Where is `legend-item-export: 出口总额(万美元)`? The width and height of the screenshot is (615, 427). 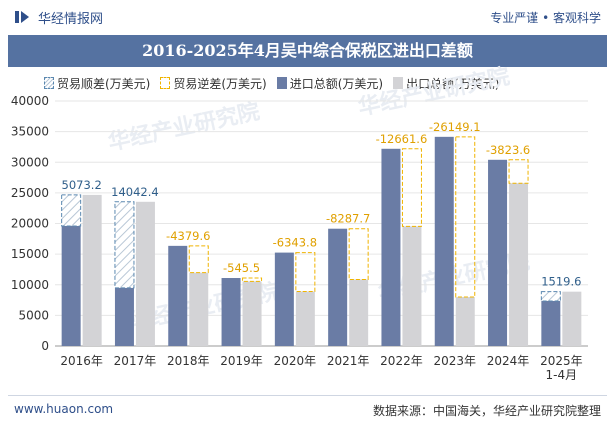
legend-item-export: 出口总额(万美元) is located at coordinates (446, 83).